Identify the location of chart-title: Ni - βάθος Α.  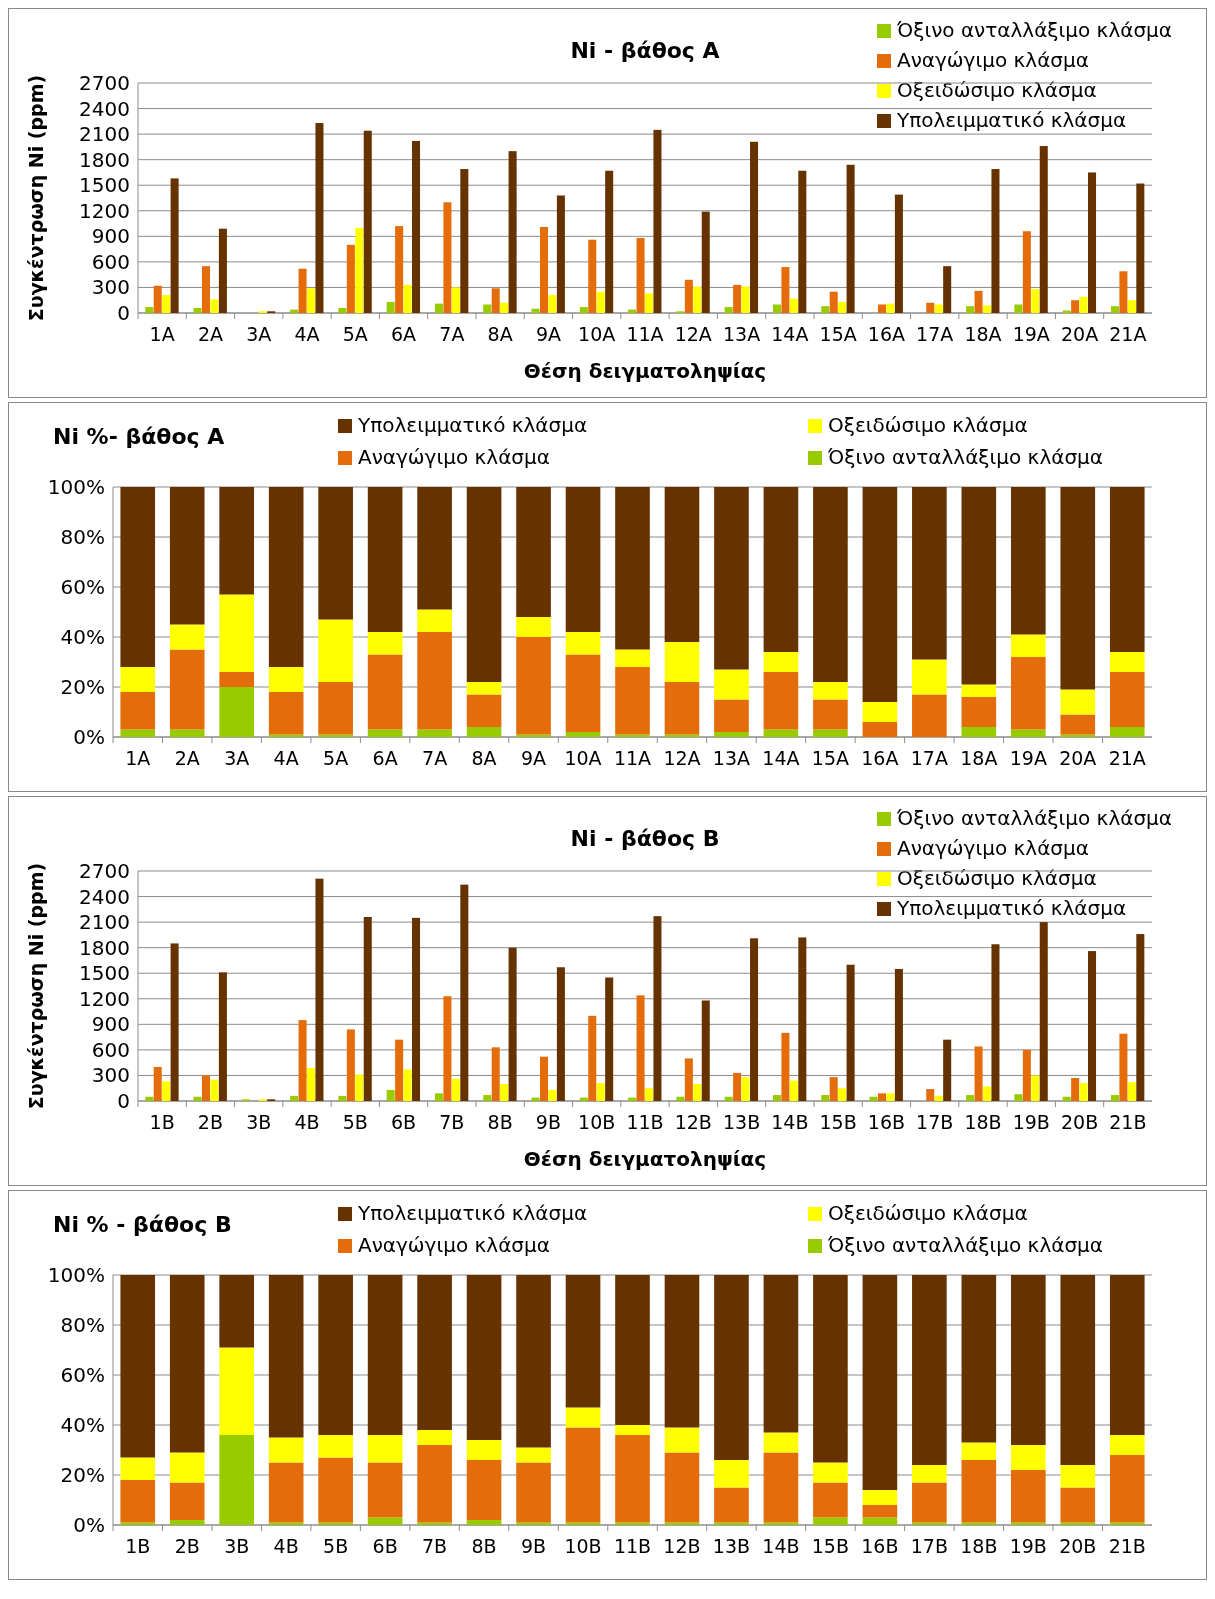
(645, 50).